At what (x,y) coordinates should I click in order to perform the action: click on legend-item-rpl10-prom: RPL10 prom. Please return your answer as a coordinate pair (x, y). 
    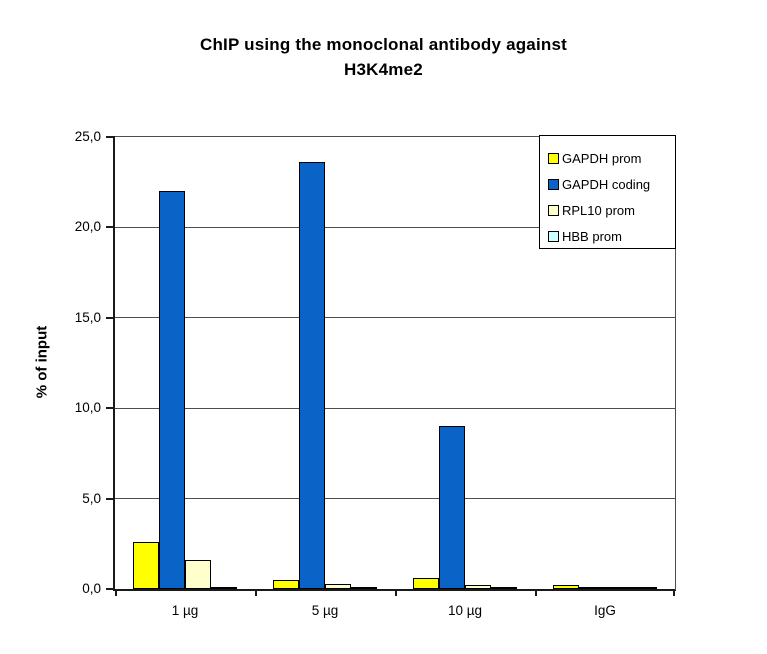
    Looking at the image, I should click on (611, 210).